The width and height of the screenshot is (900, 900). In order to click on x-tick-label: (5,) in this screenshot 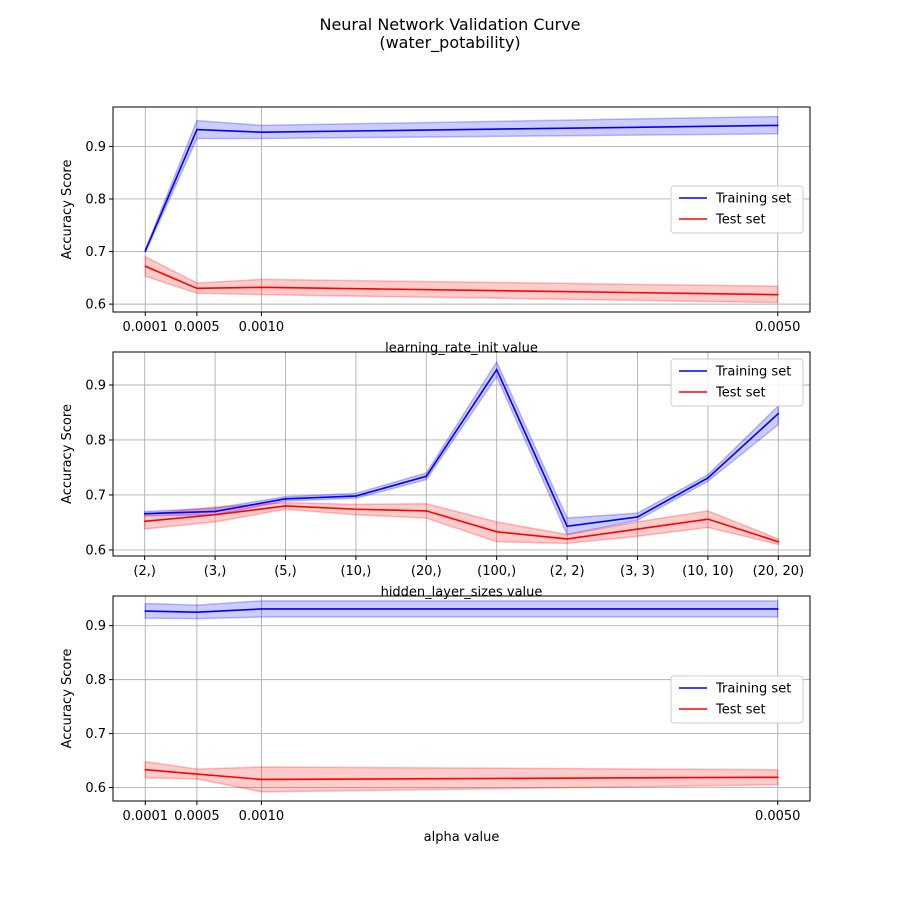, I will do `click(285, 571)`.